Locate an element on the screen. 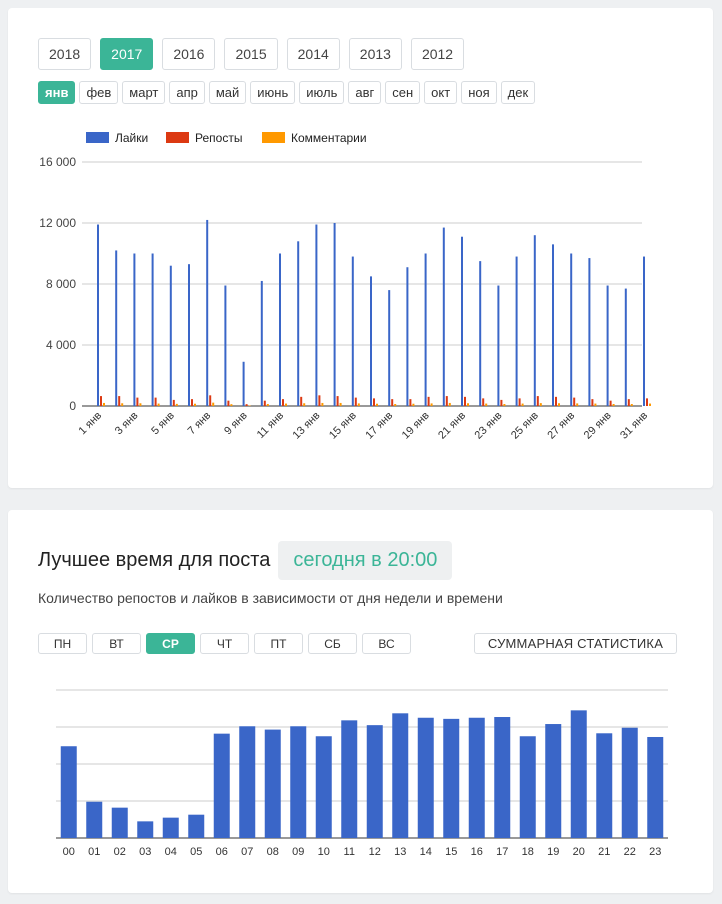 The width and height of the screenshot is (722, 904). hour-label-14: 14 is located at coordinates (426, 852).